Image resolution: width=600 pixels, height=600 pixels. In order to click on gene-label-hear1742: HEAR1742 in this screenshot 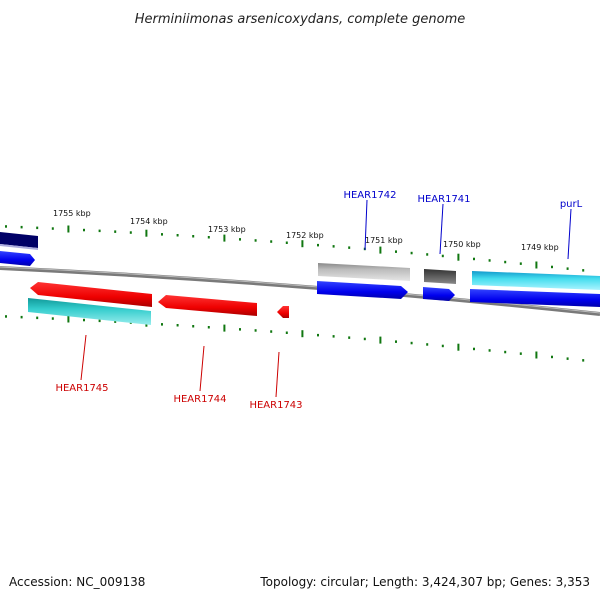, I will do `click(369, 195)`.